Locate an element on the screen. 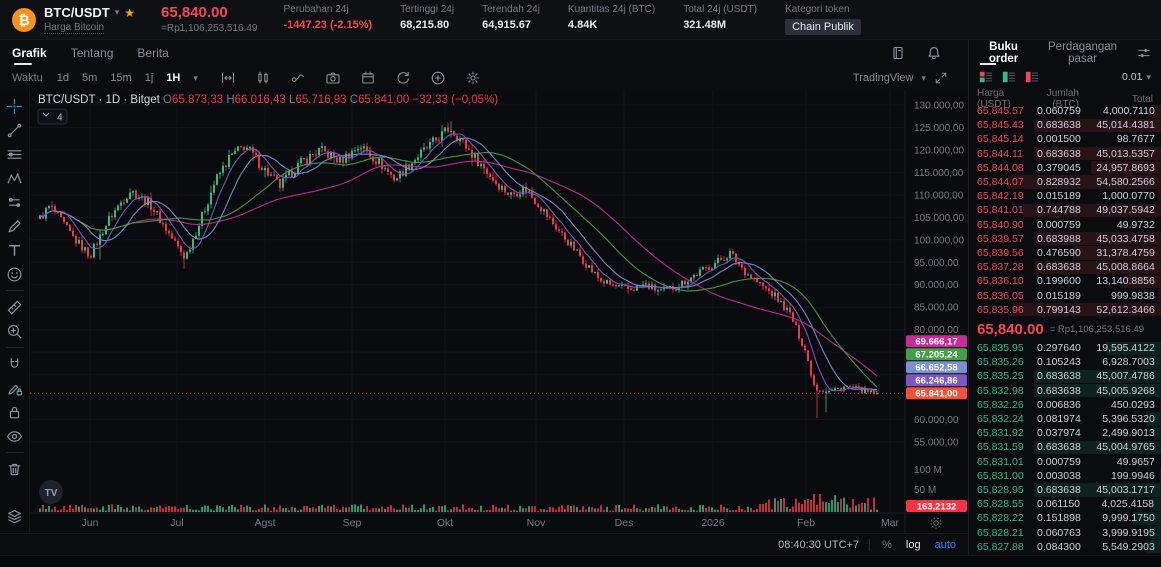 The width and height of the screenshot is (1161, 567). order-amount: 0.828932 is located at coordinates (1059, 182).